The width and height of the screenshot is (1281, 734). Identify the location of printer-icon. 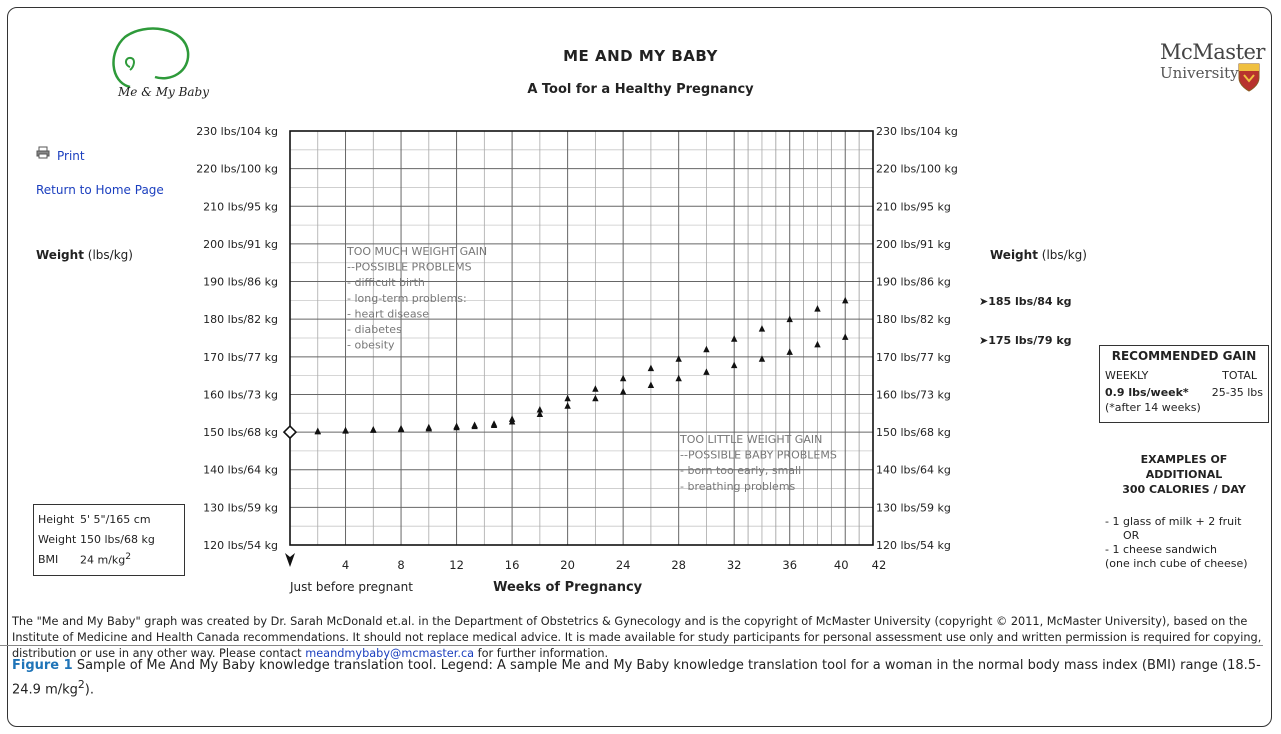
(43, 152).